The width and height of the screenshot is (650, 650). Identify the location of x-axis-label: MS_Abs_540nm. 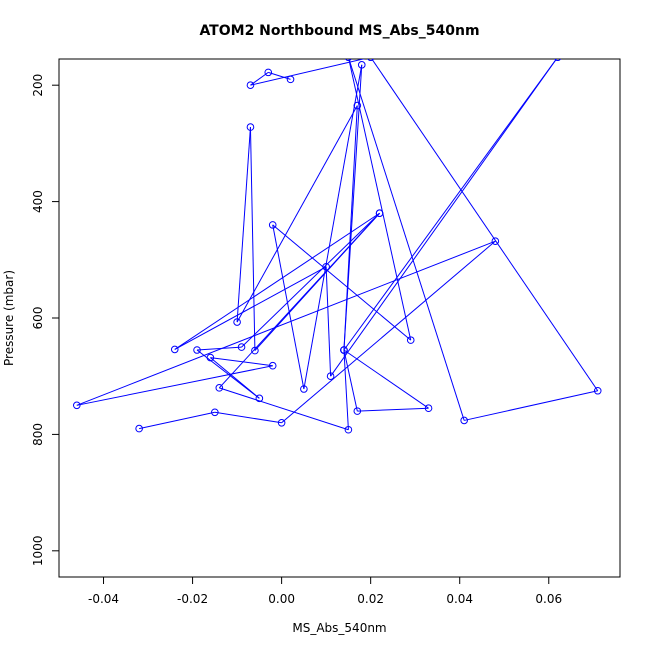
(339, 628).